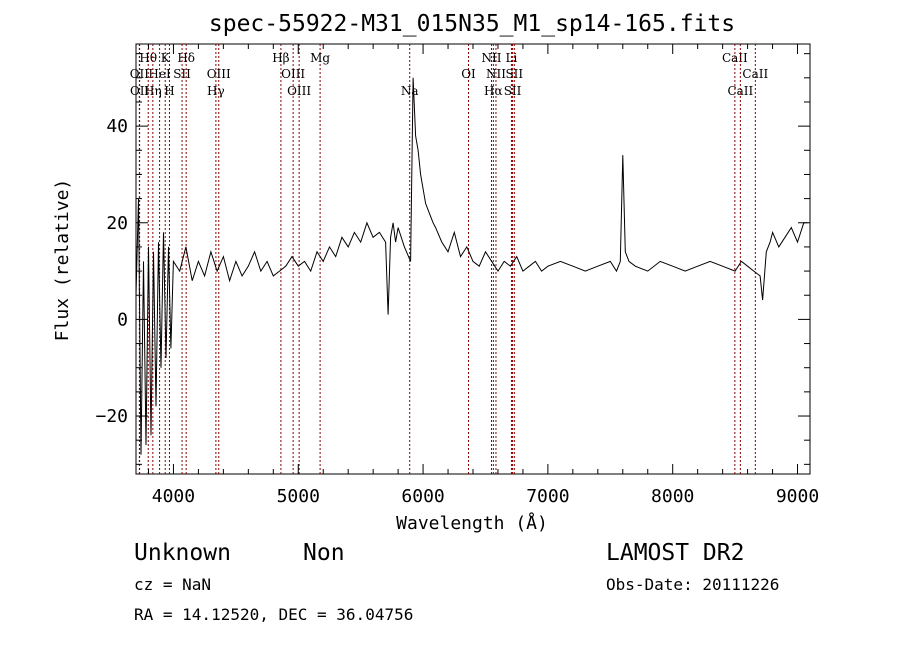  I want to click on y-axis-label: Flux (relative), so click(62, 260).